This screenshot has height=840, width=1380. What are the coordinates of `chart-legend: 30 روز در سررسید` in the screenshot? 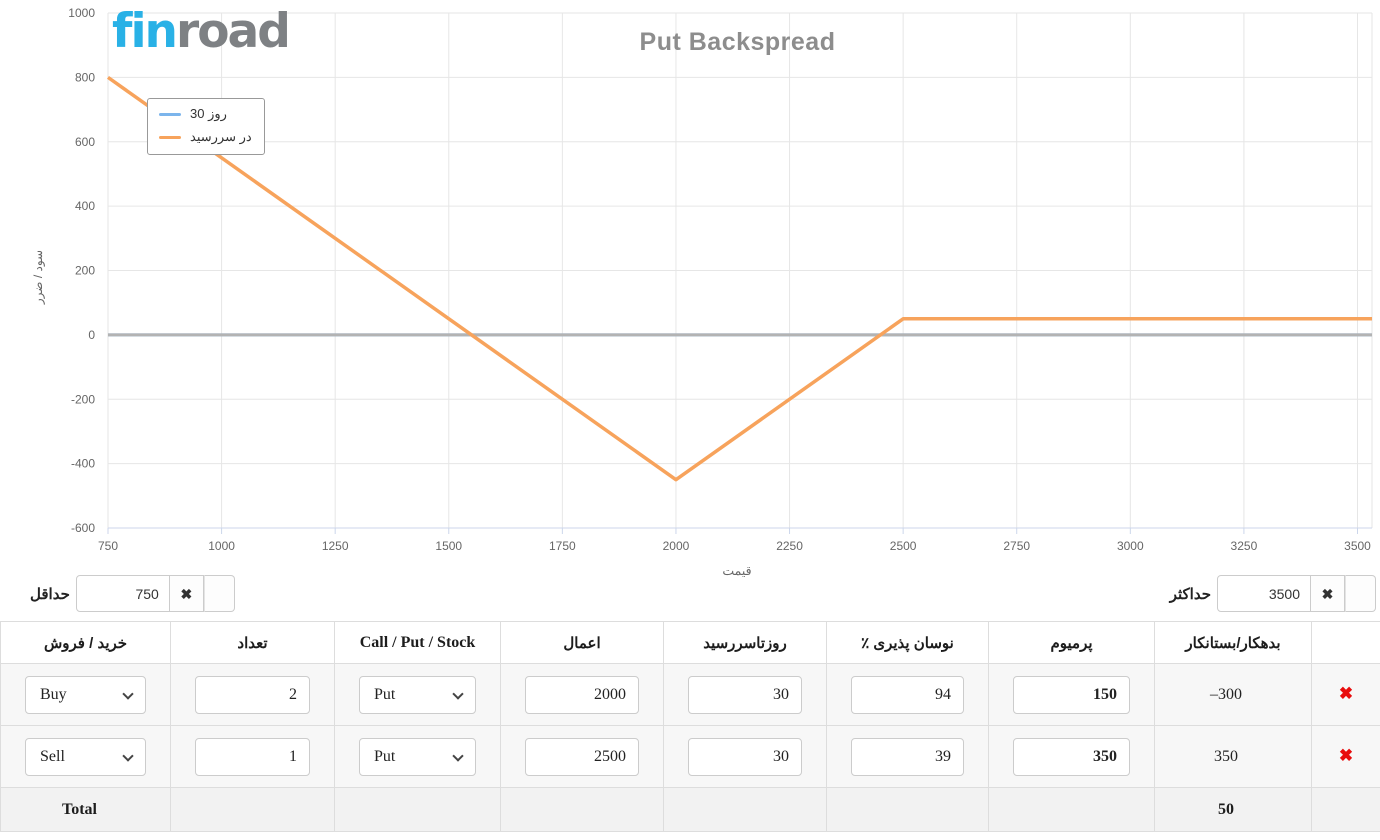 It's located at (206, 126).